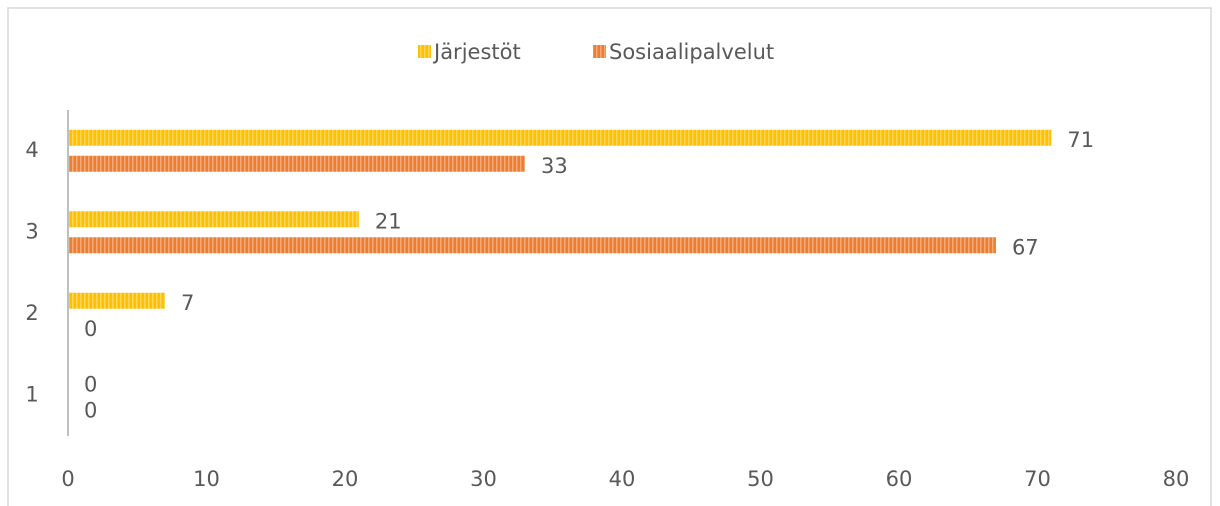  What do you see at coordinates (187, 303) in the screenshot?
I see `data-label: 7` at bounding box center [187, 303].